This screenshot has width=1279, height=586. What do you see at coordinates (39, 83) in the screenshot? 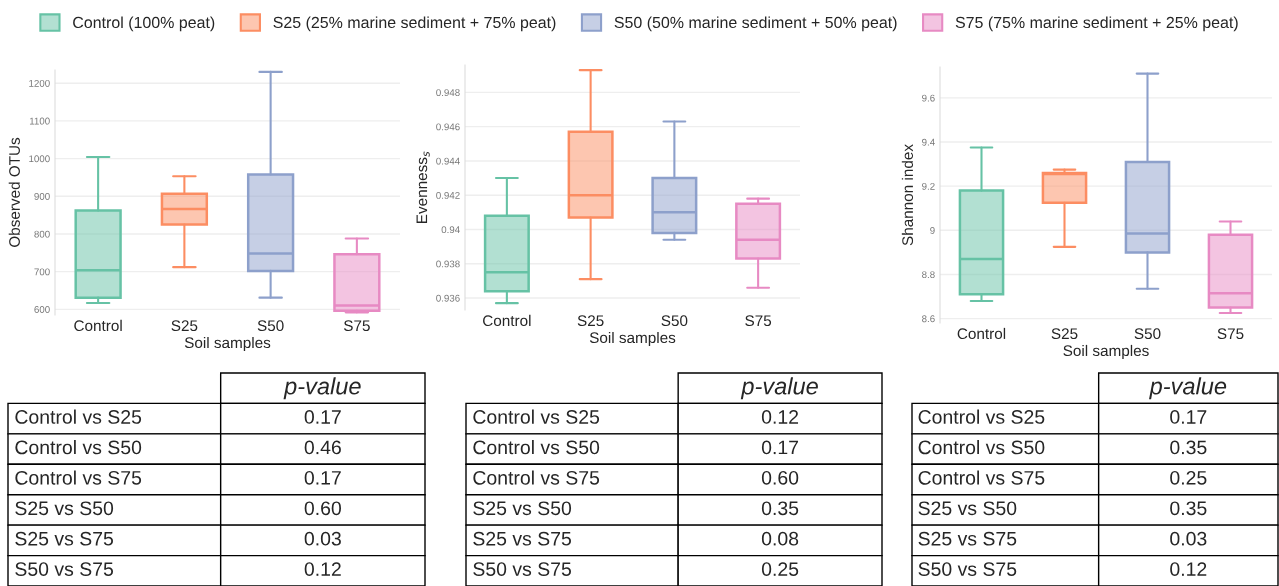
I see `y-tick-label: 1200` at bounding box center [39, 83].